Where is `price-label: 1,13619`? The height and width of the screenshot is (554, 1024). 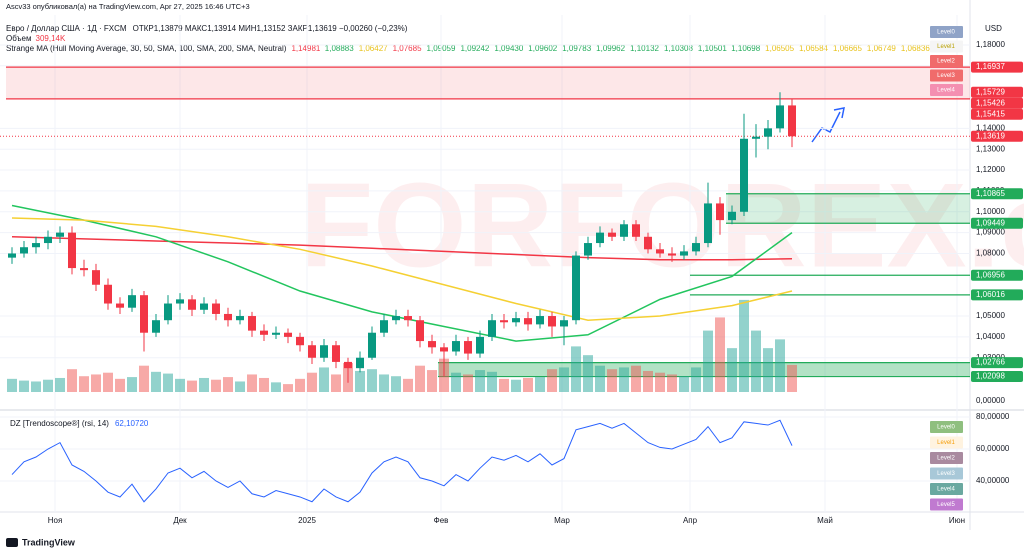
price-label: 1,13619 is located at coordinates (990, 135).